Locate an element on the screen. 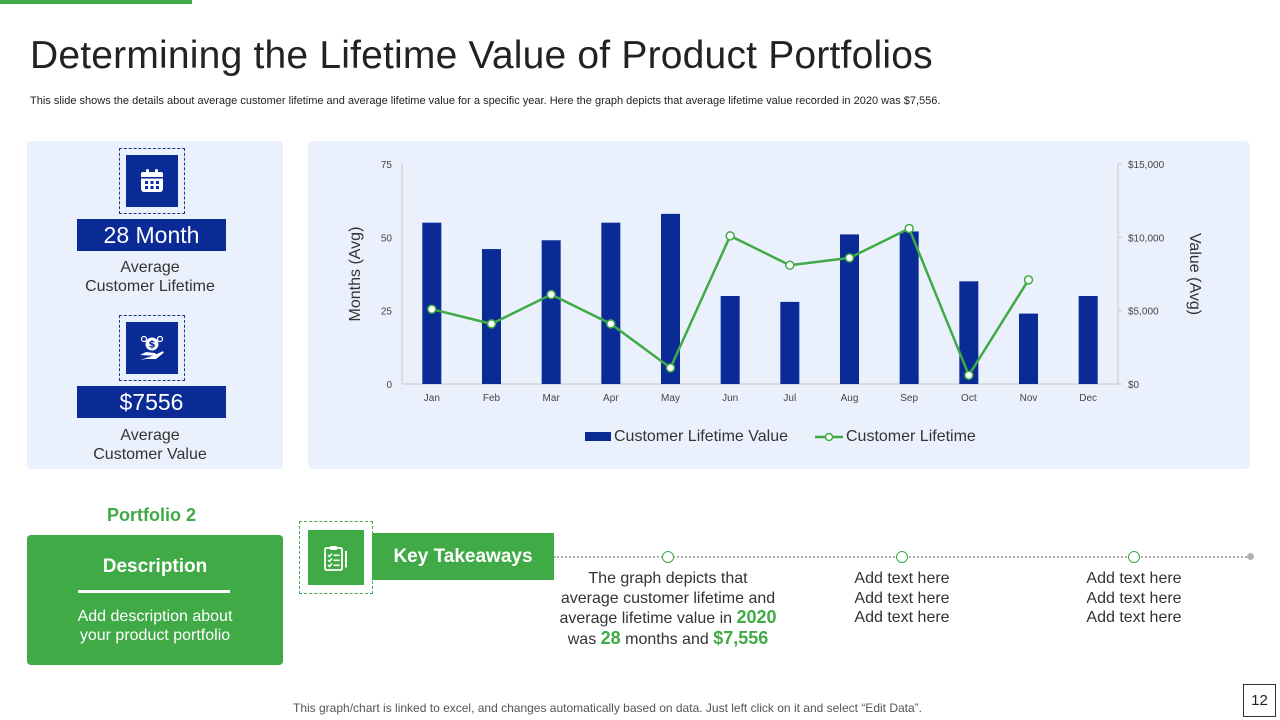 This screenshot has height=720, width=1280. avg-customer-value-label: Average Customer Value is located at coordinates (150, 445).